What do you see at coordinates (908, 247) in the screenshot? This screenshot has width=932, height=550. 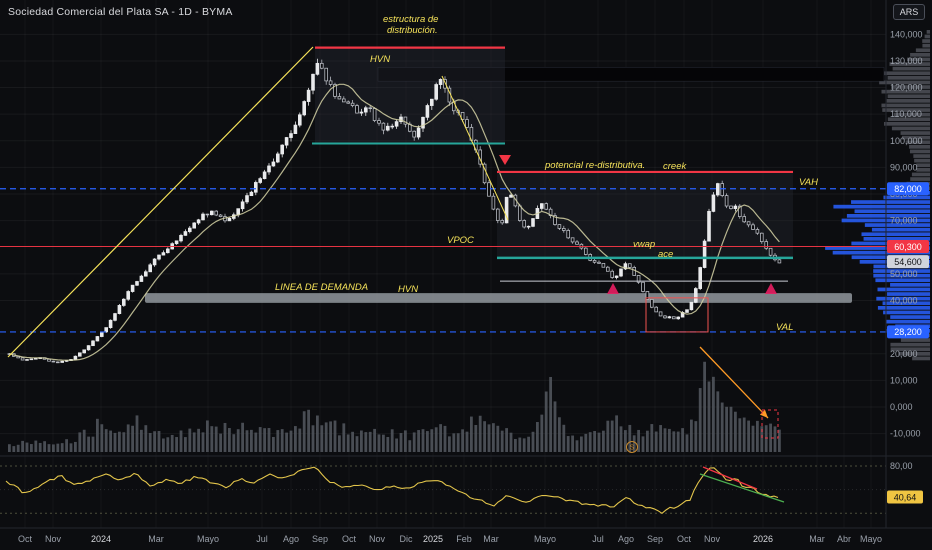 I see `price-badge-label: 60,300` at bounding box center [908, 247].